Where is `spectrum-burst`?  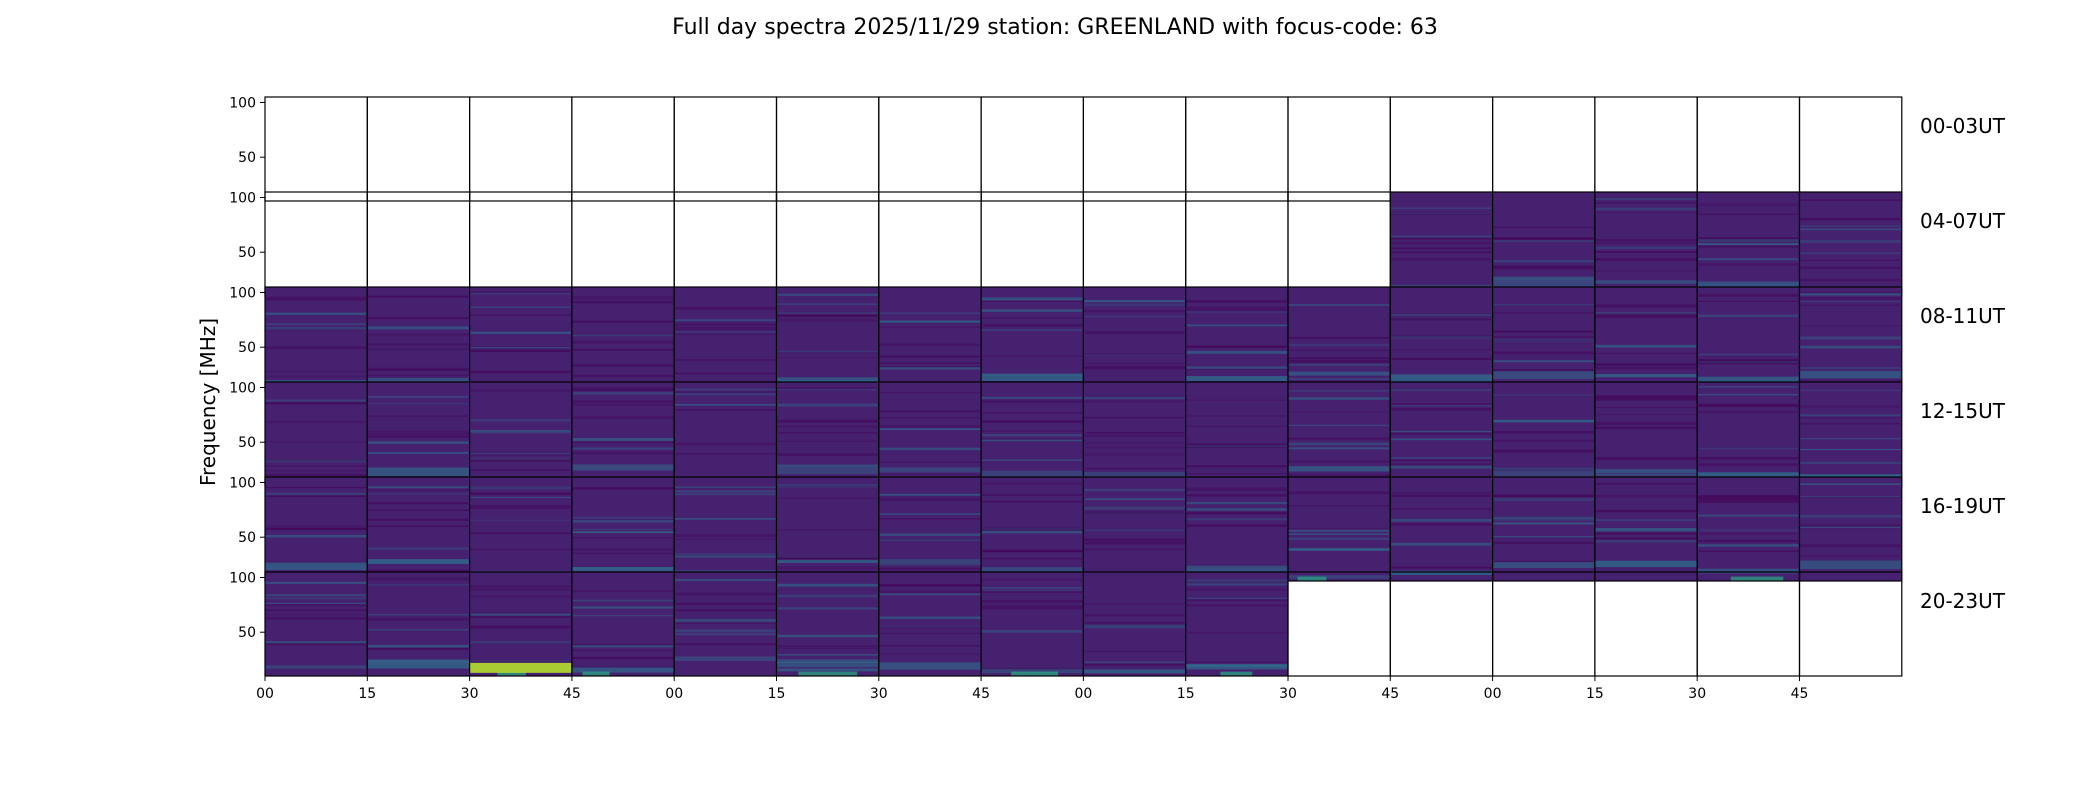
spectrum-burst is located at coordinates (596, 673).